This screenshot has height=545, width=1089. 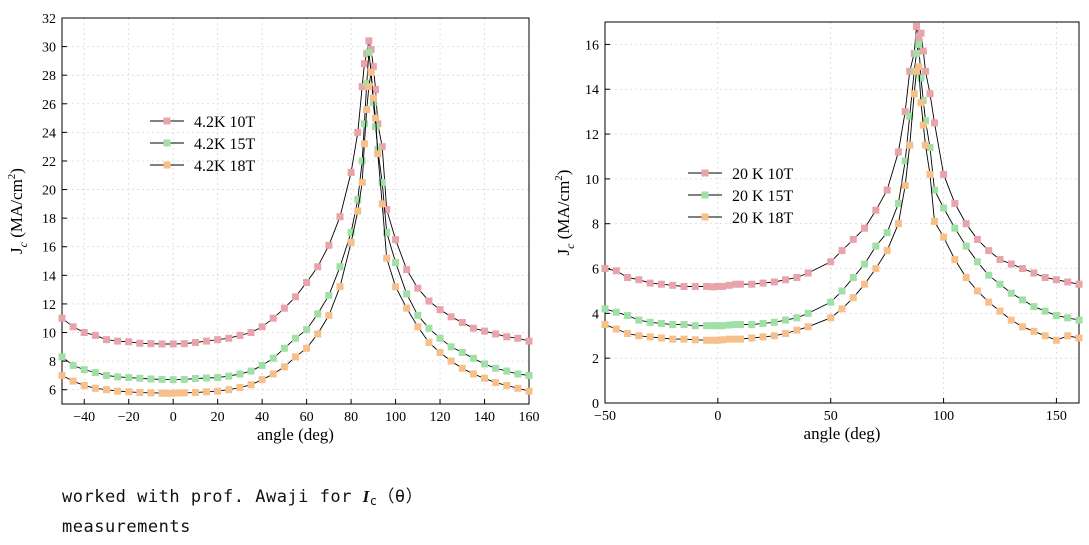 What do you see at coordinates (52, 362) in the screenshot?
I see `y-tick-label: 8` at bounding box center [52, 362].